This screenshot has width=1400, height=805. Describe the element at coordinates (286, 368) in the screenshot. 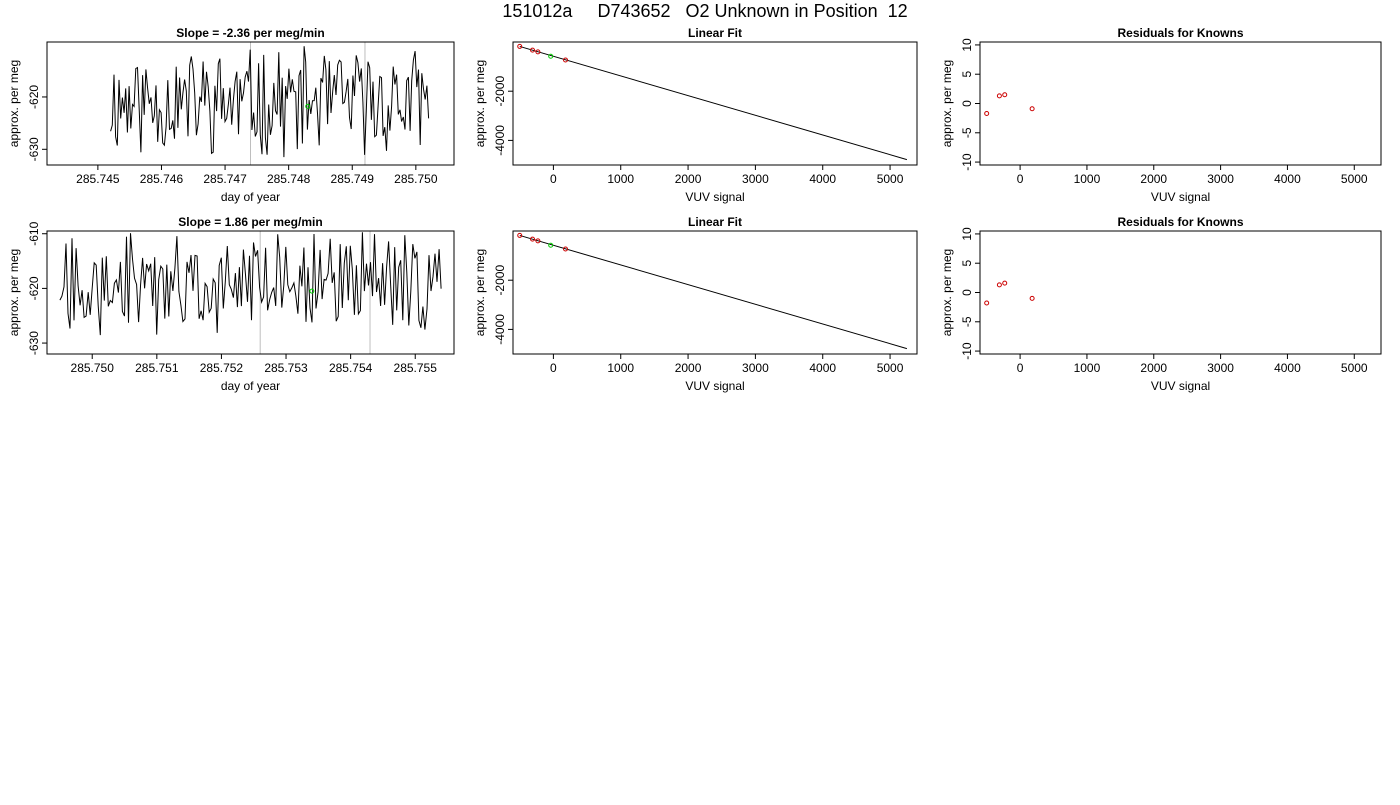

I see `x-tick-label: 285.753` at that location.